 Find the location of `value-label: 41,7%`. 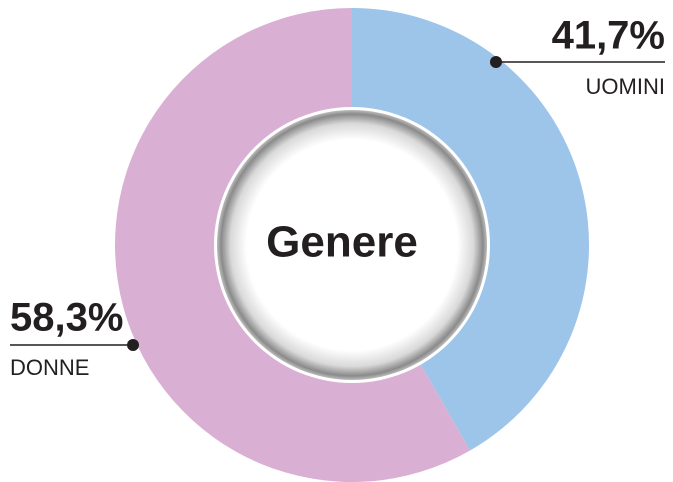

value-label: 41,7% is located at coordinates (608, 36).